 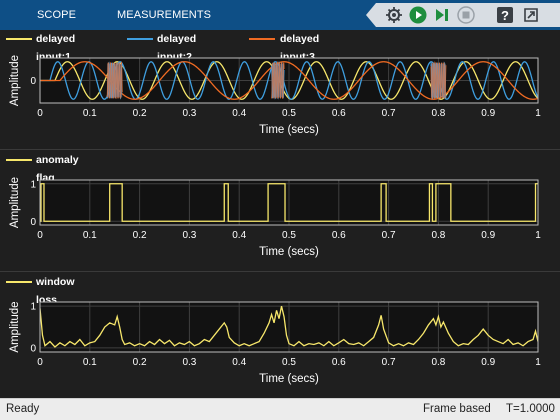 What do you see at coordinates (280, 15) in the screenshot?
I see `toolstrip: SCOPE MEASUREMENTS ?` at bounding box center [280, 15].